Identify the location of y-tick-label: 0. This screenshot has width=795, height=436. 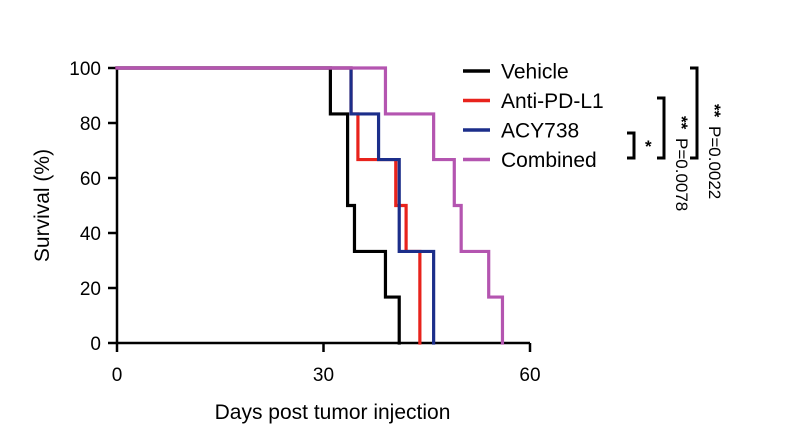
(95, 344).